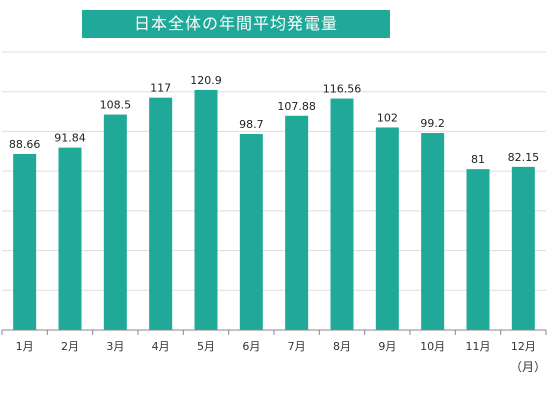  I want to click on data-label: 98.7, so click(251, 124).